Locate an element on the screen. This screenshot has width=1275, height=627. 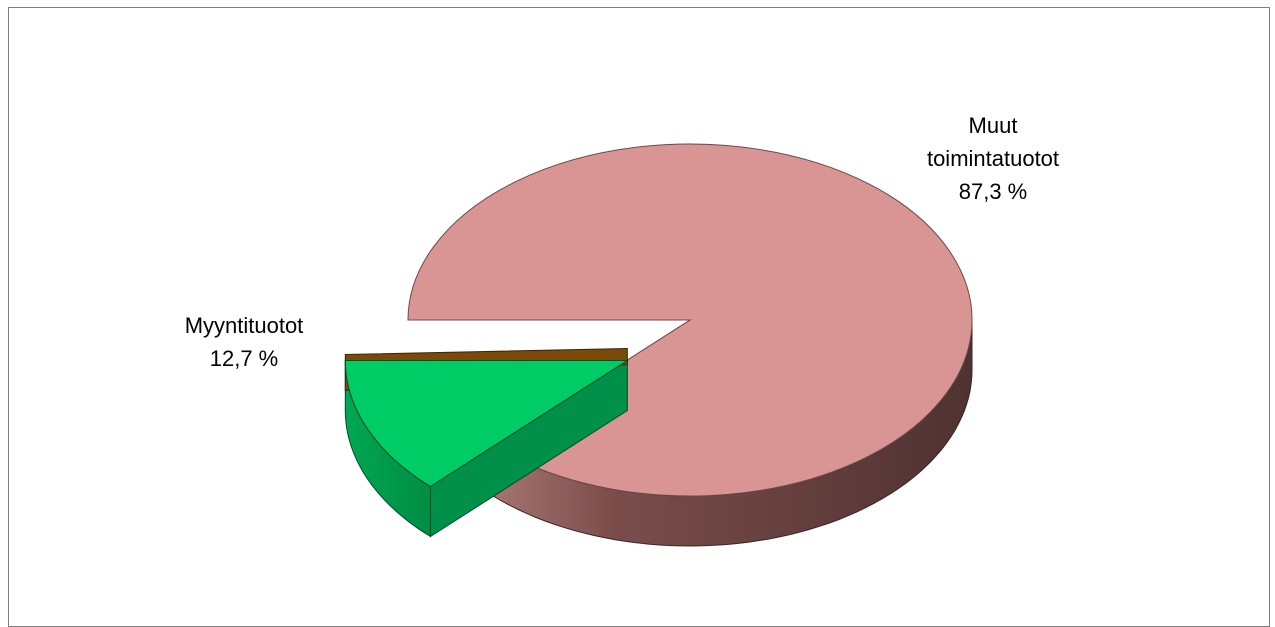
pie-slice-myyntituotot is located at coordinates (487, 423).